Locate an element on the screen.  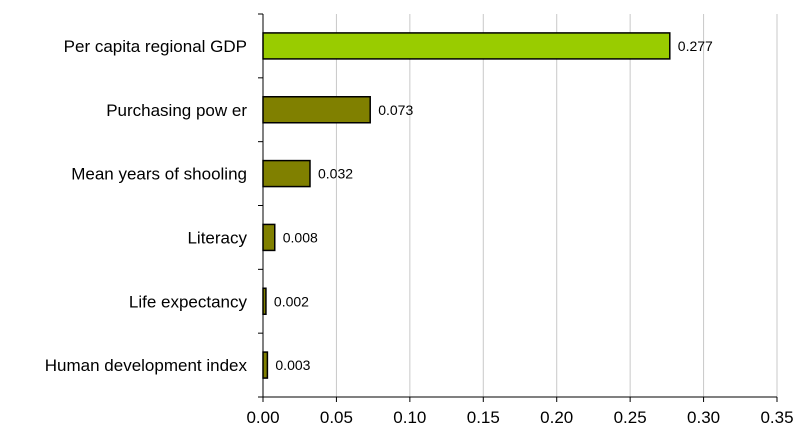
data-label: 0.277 is located at coordinates (695, 46).